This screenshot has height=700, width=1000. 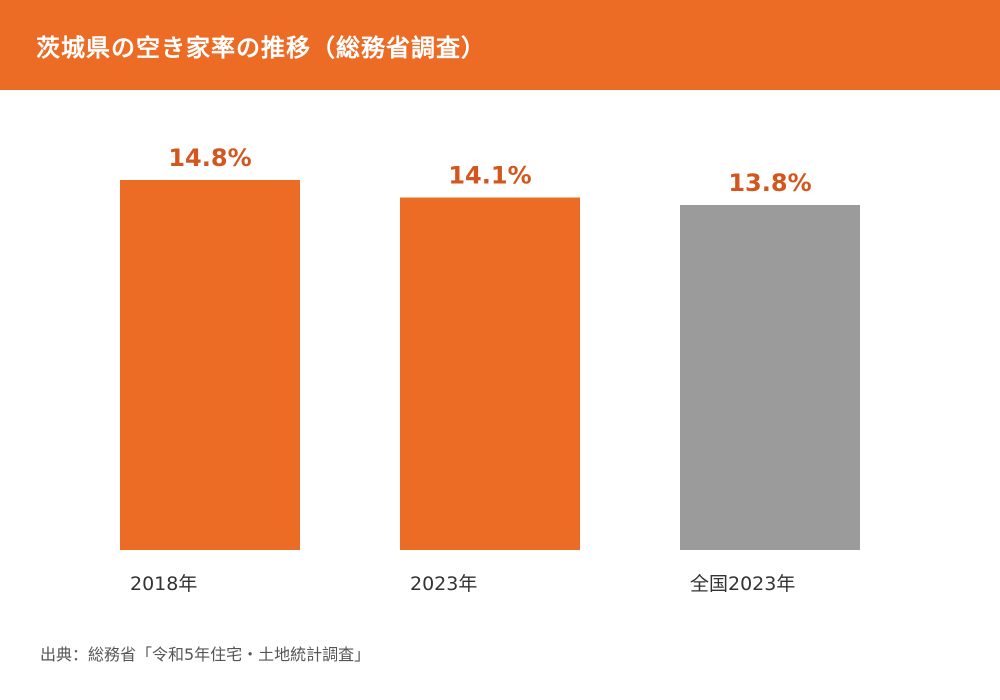 I want to click on category-label-3: 全国2023年, so click(x=742, y=584).